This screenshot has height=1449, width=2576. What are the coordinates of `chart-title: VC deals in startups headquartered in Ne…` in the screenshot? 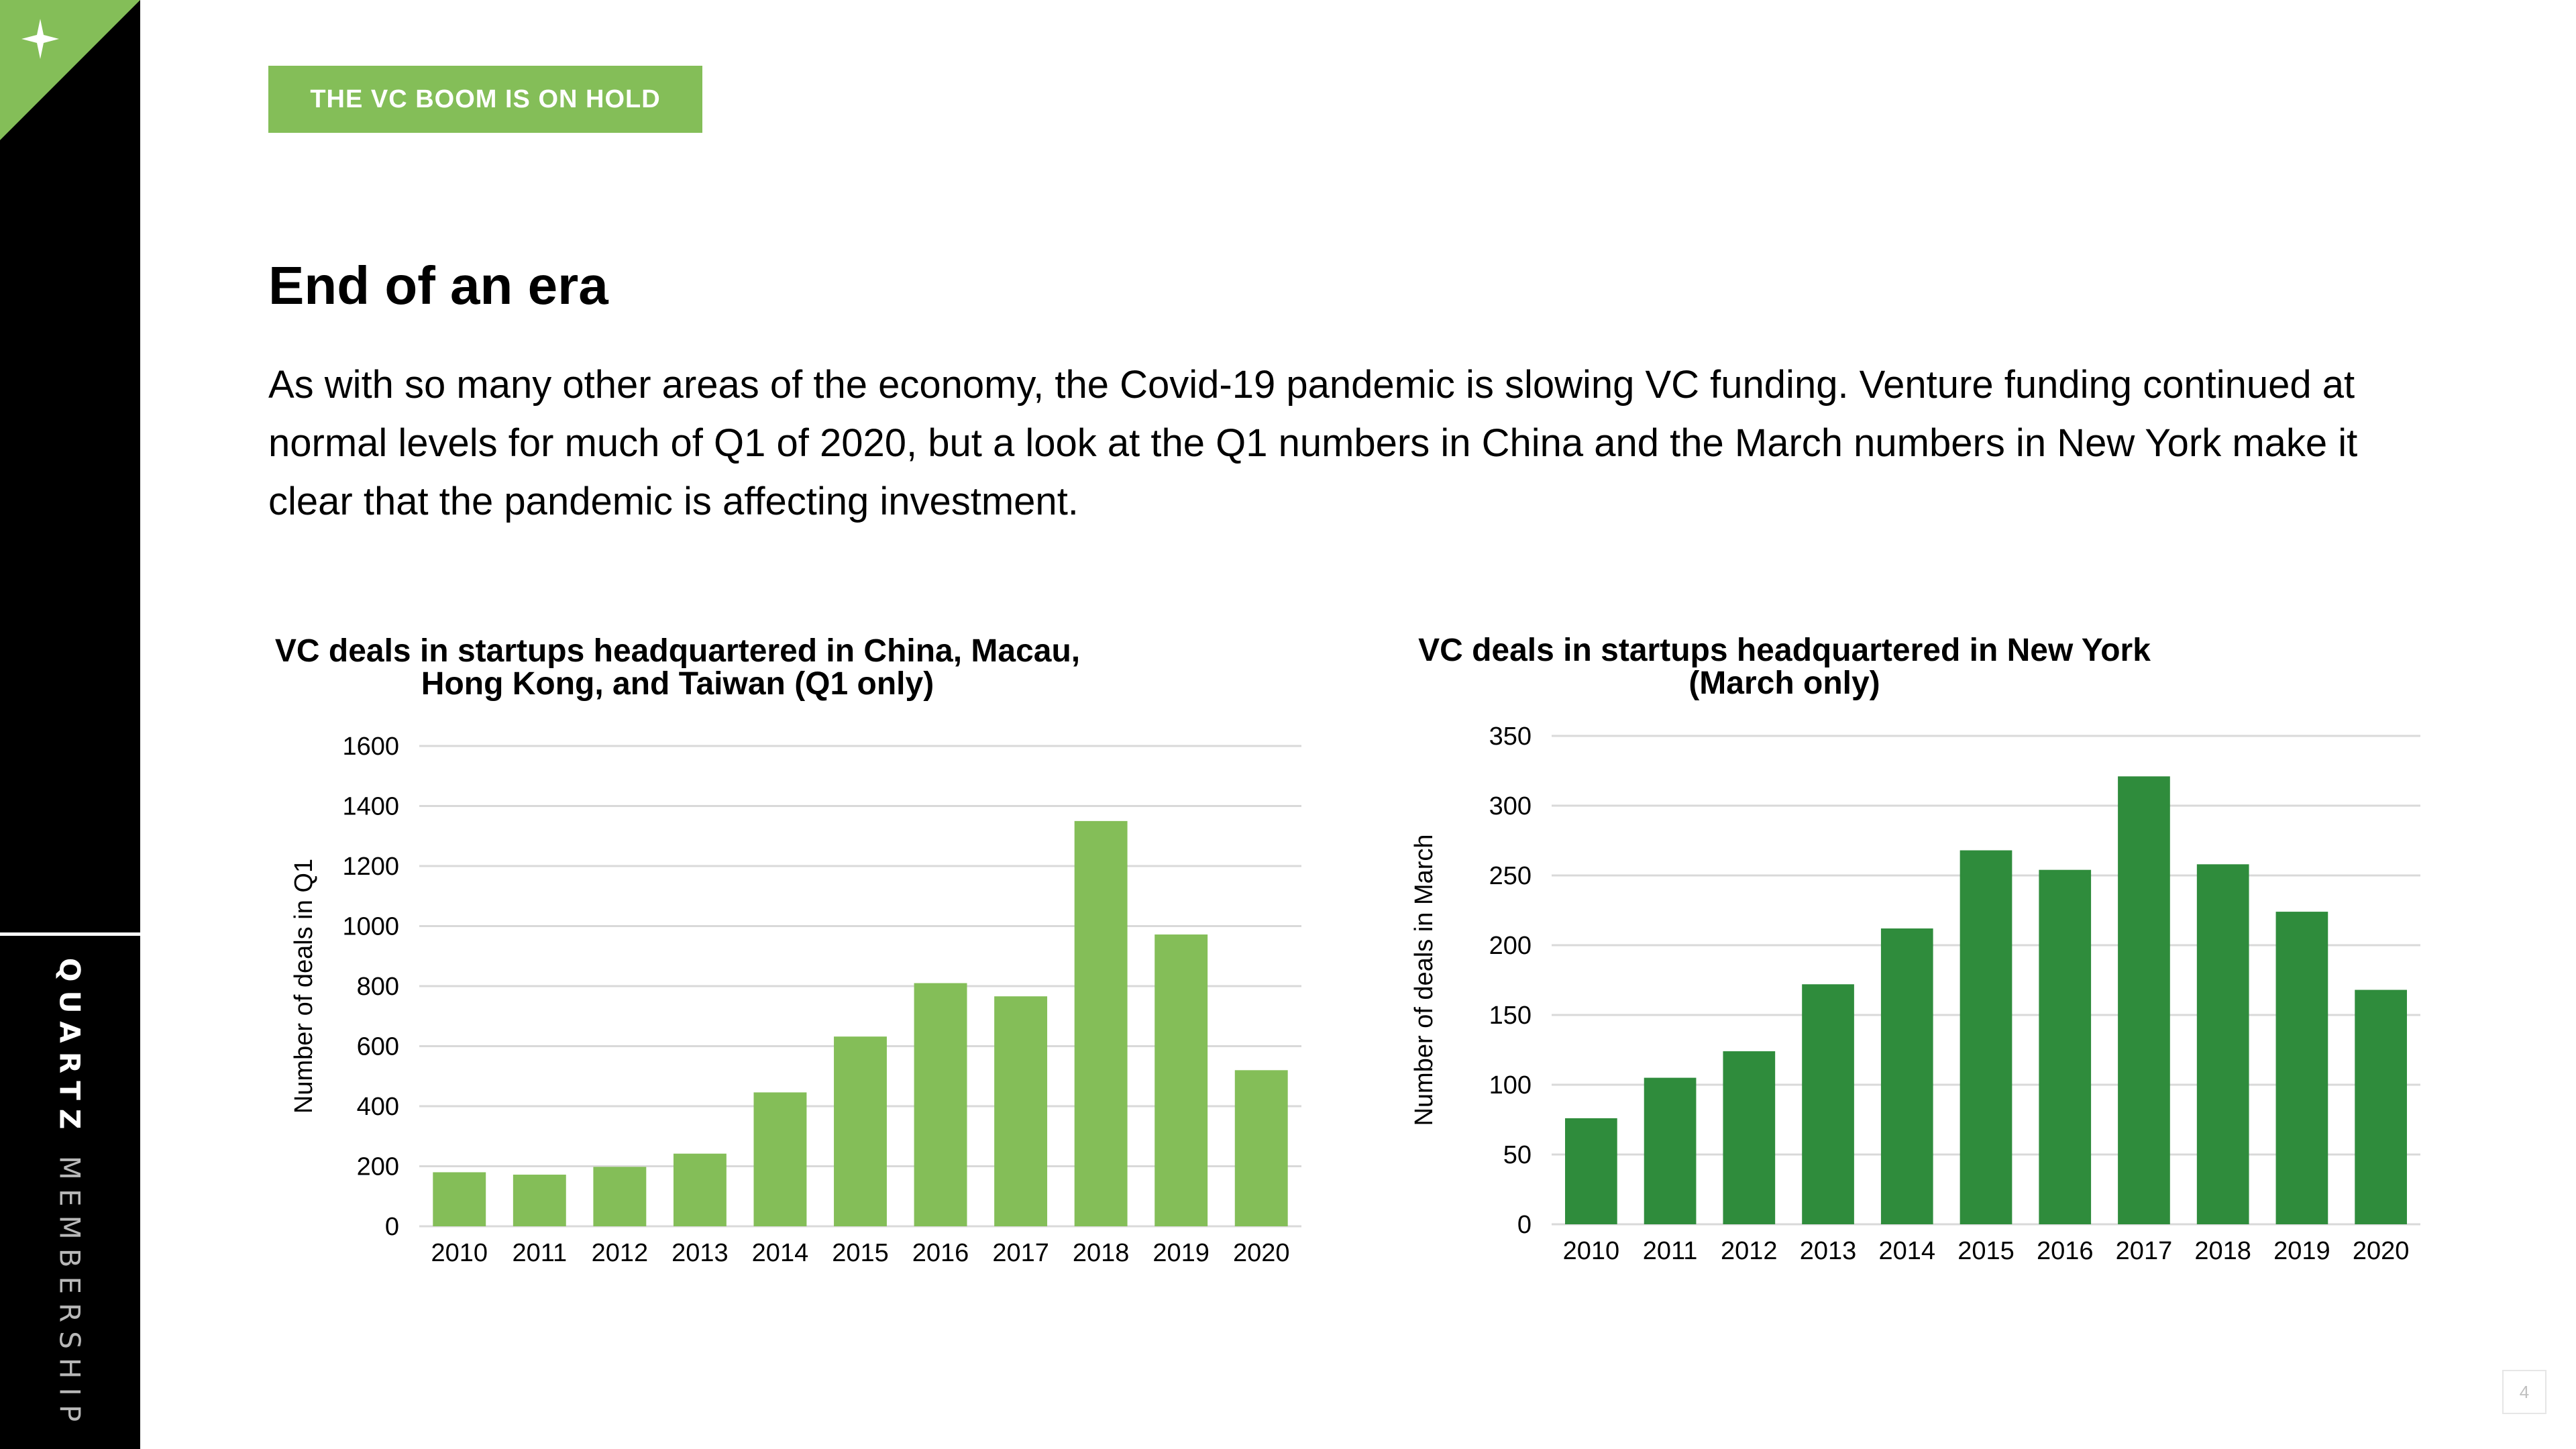 It's located at (1784, 650).